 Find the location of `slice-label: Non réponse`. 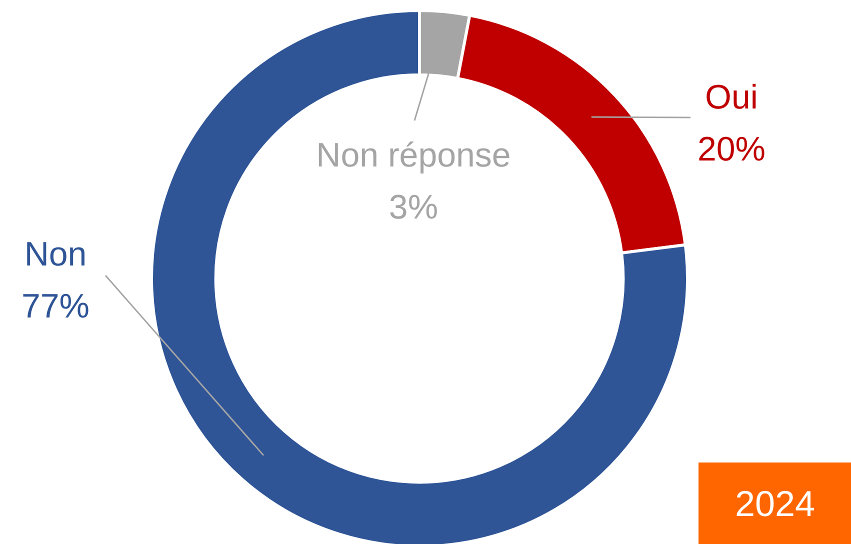

slice-label: Non réponse is located at coordinates (413, 155).